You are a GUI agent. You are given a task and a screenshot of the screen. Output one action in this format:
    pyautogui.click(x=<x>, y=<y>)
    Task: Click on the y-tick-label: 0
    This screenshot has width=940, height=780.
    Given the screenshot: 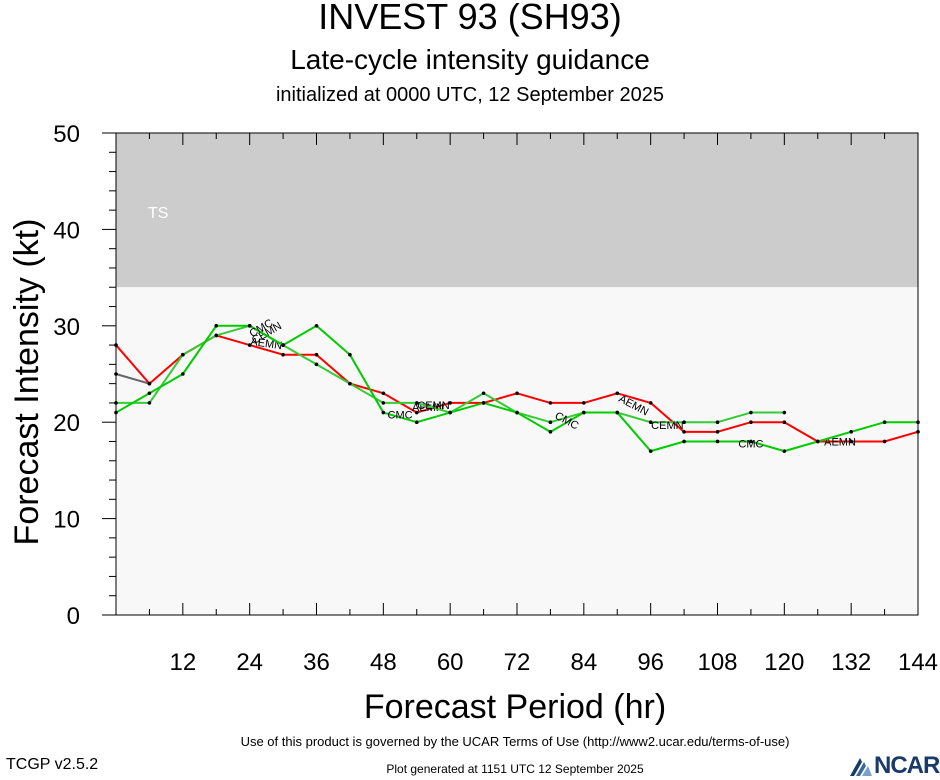 What is the action you would take?
    pyautogui.click(x=73, y=616)
    